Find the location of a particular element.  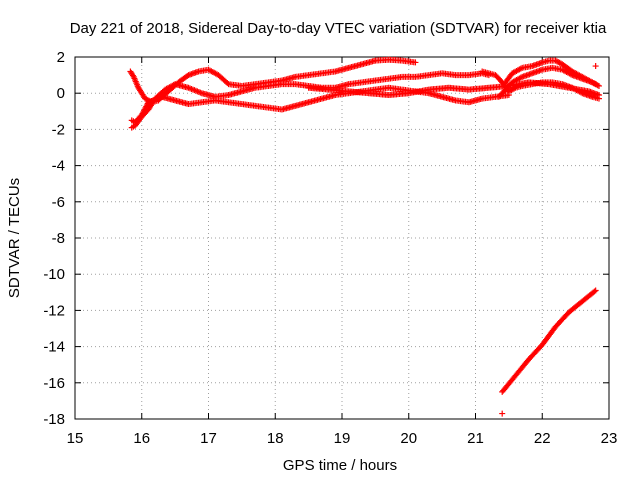

series-outliers is located at coordinates (549, 240).